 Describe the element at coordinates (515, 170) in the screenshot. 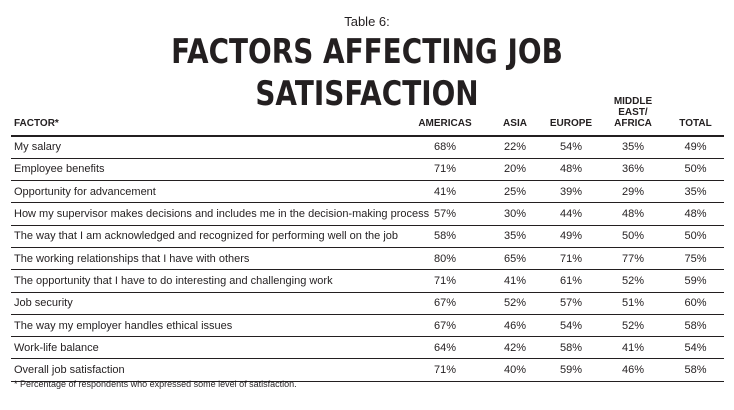

I see `cell-asia: 20%` at that location.